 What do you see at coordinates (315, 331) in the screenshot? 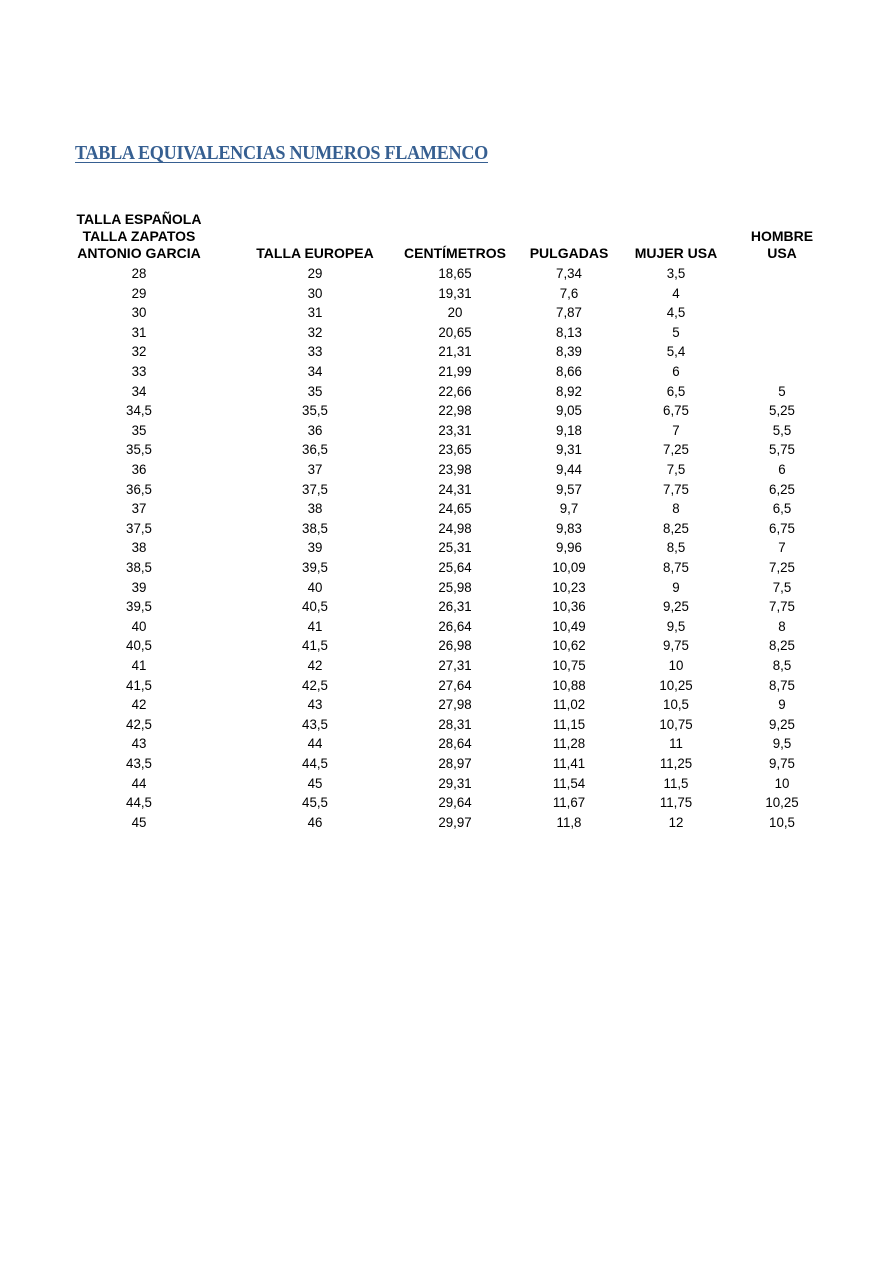
I see `col-european-size-cell: 32` at bounding box center [315, 331].